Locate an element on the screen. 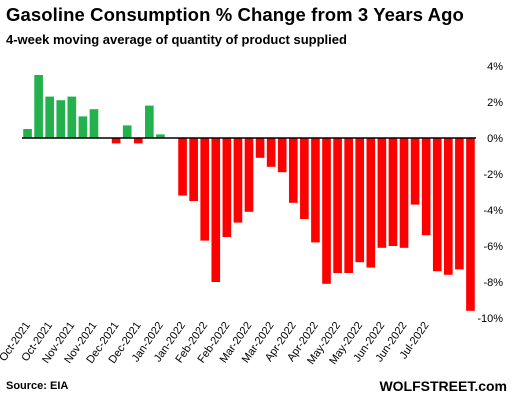 The image size is (517, 401). y-tick-label: 4% is located at coordinates (495, 67).